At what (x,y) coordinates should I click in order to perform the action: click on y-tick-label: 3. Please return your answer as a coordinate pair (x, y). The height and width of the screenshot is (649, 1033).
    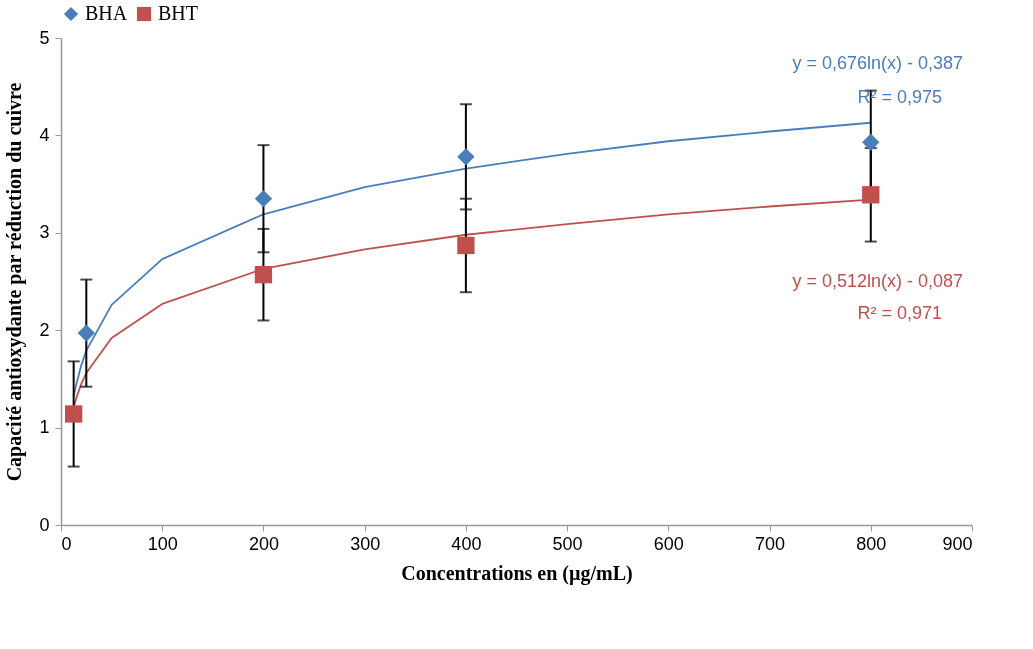
    Looking at the image, I should click on (44, 232).